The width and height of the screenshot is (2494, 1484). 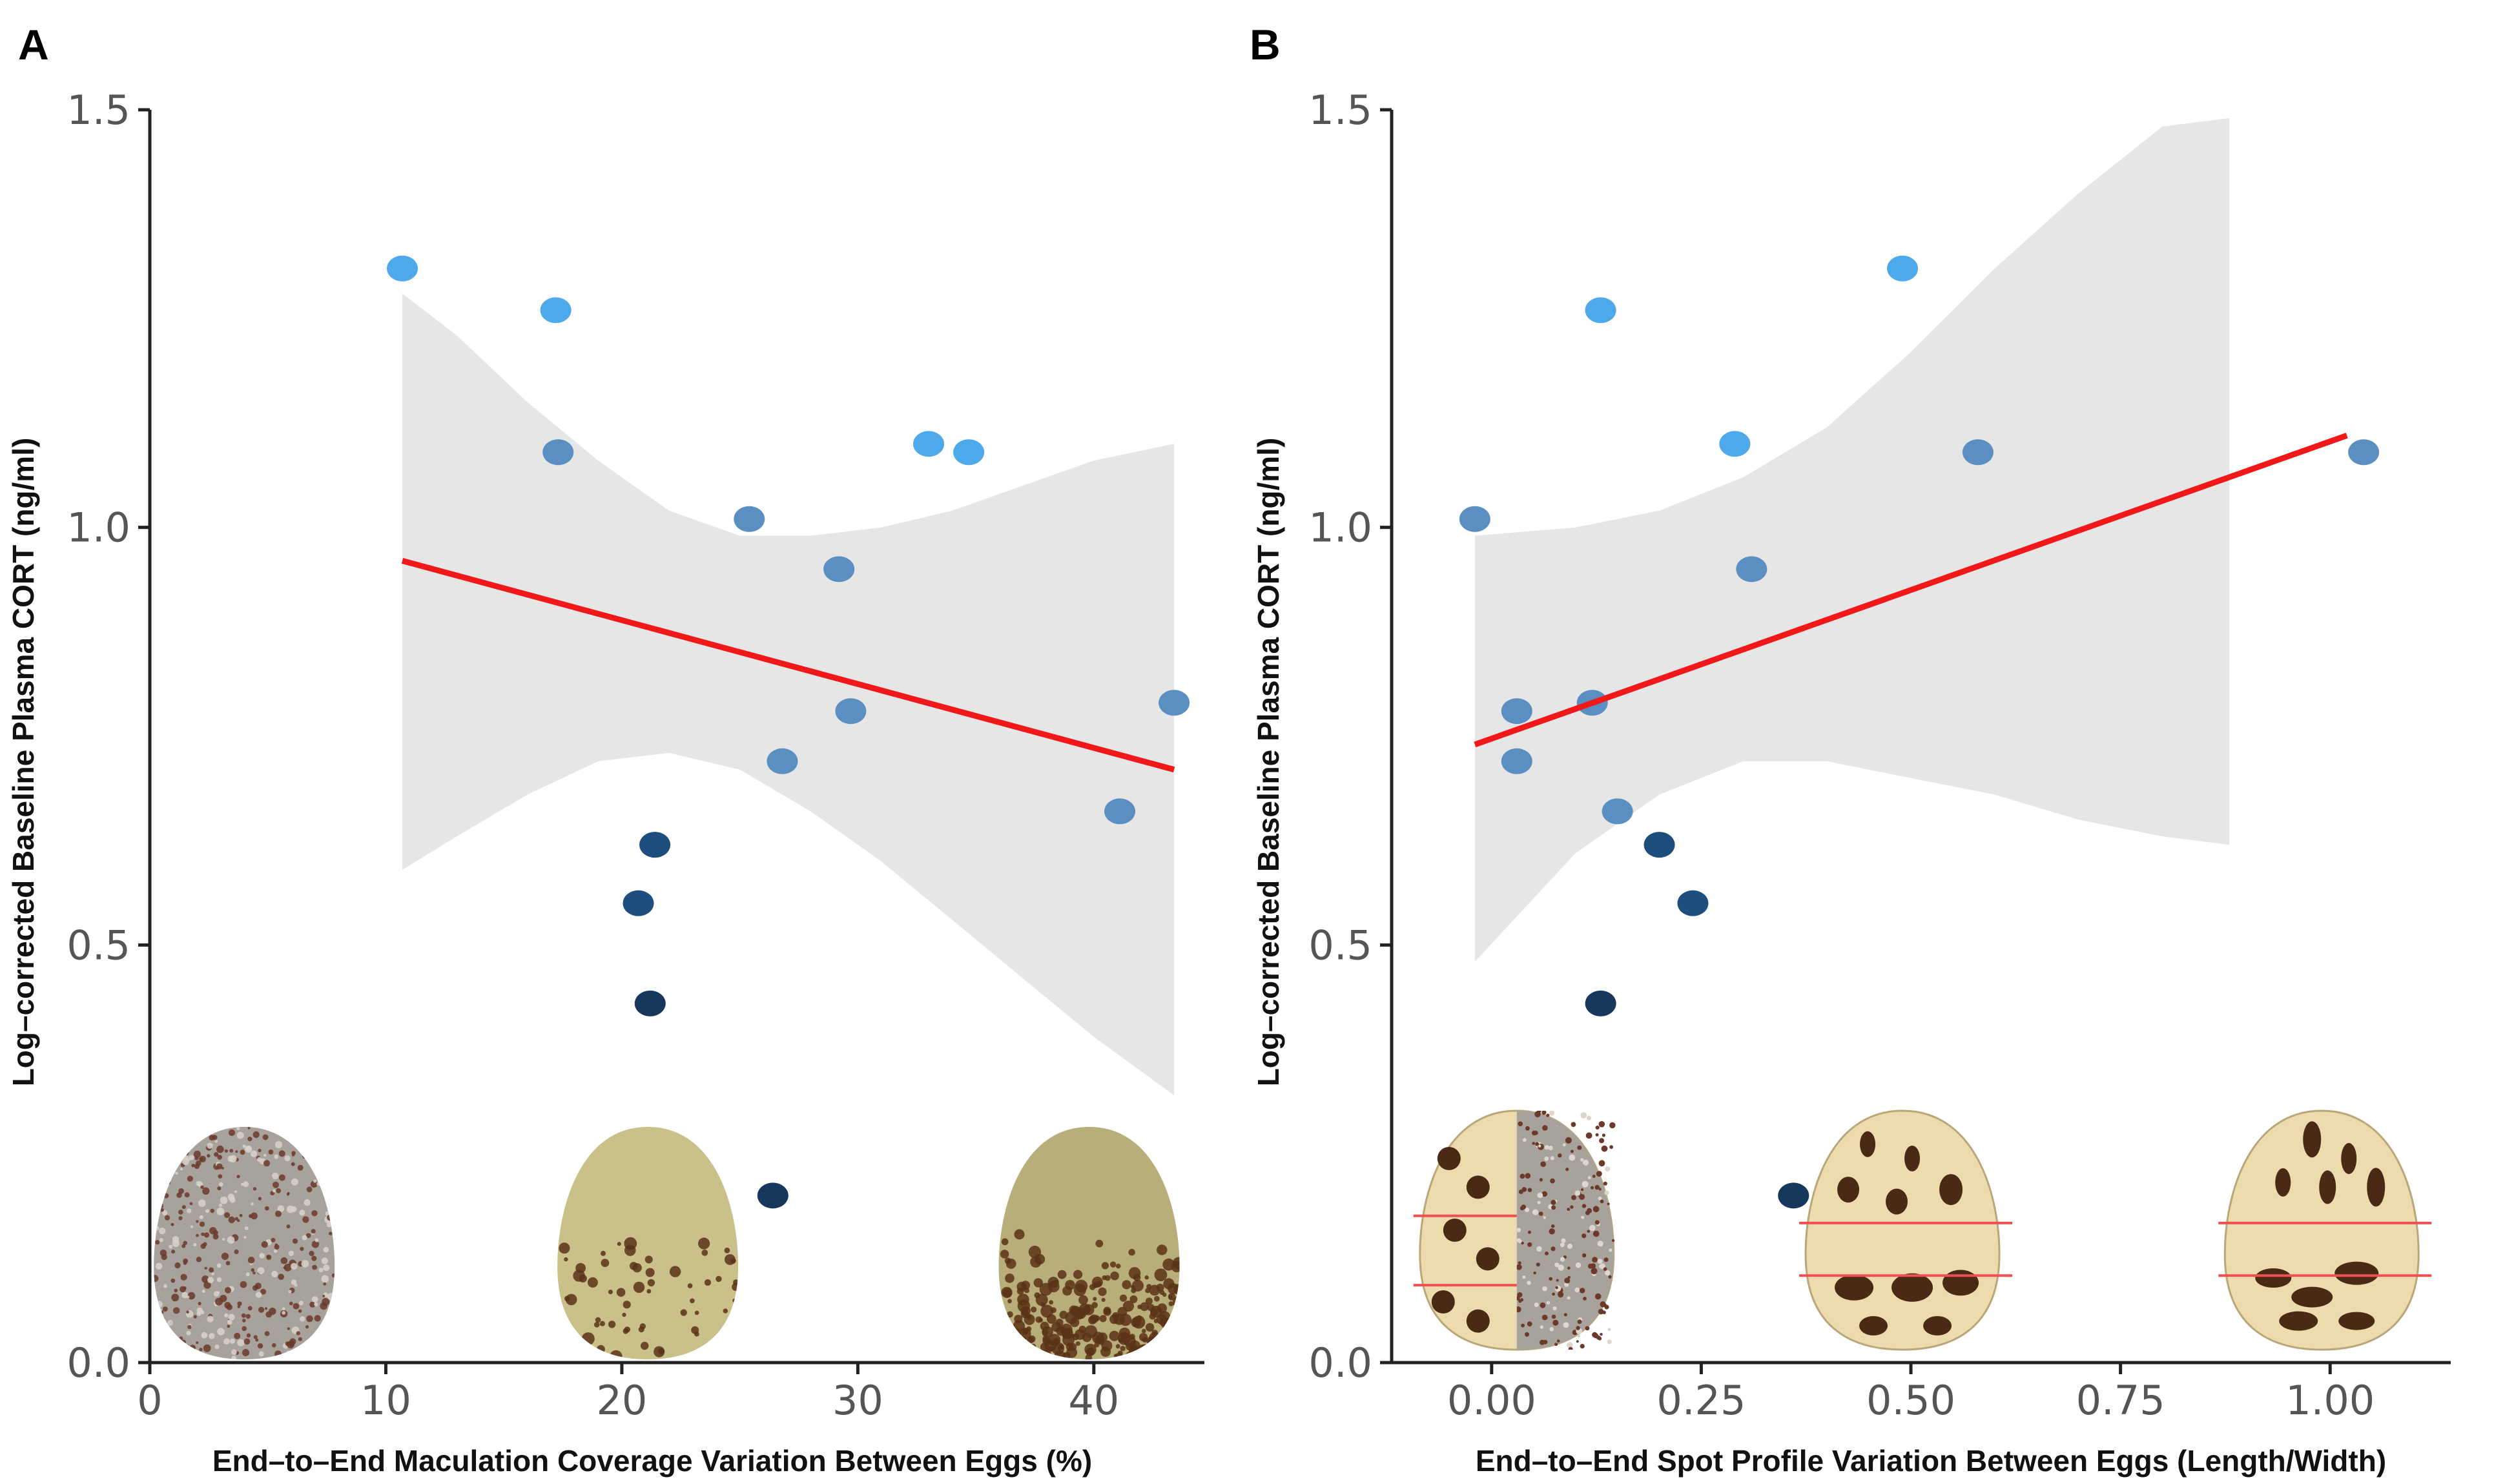 What do you see at coordinates (648, 1298) in the screenshot?
I see `sparse-spotted-egg-speckles` at bounding box center [648, 1298].